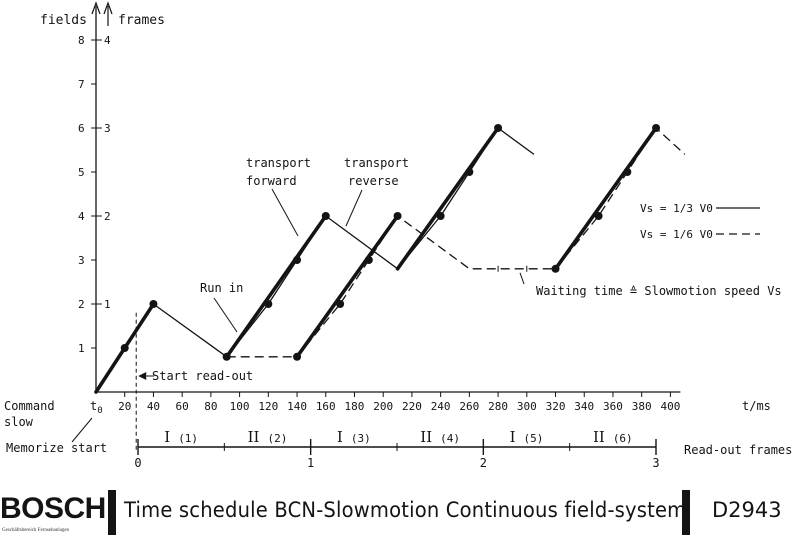 Image resolution: width=800 pixels, height=539 pixels. Describe the element at coordinates (376, 163) in the screenshot. I see `transport-reverse-label-1: transport` at that location.